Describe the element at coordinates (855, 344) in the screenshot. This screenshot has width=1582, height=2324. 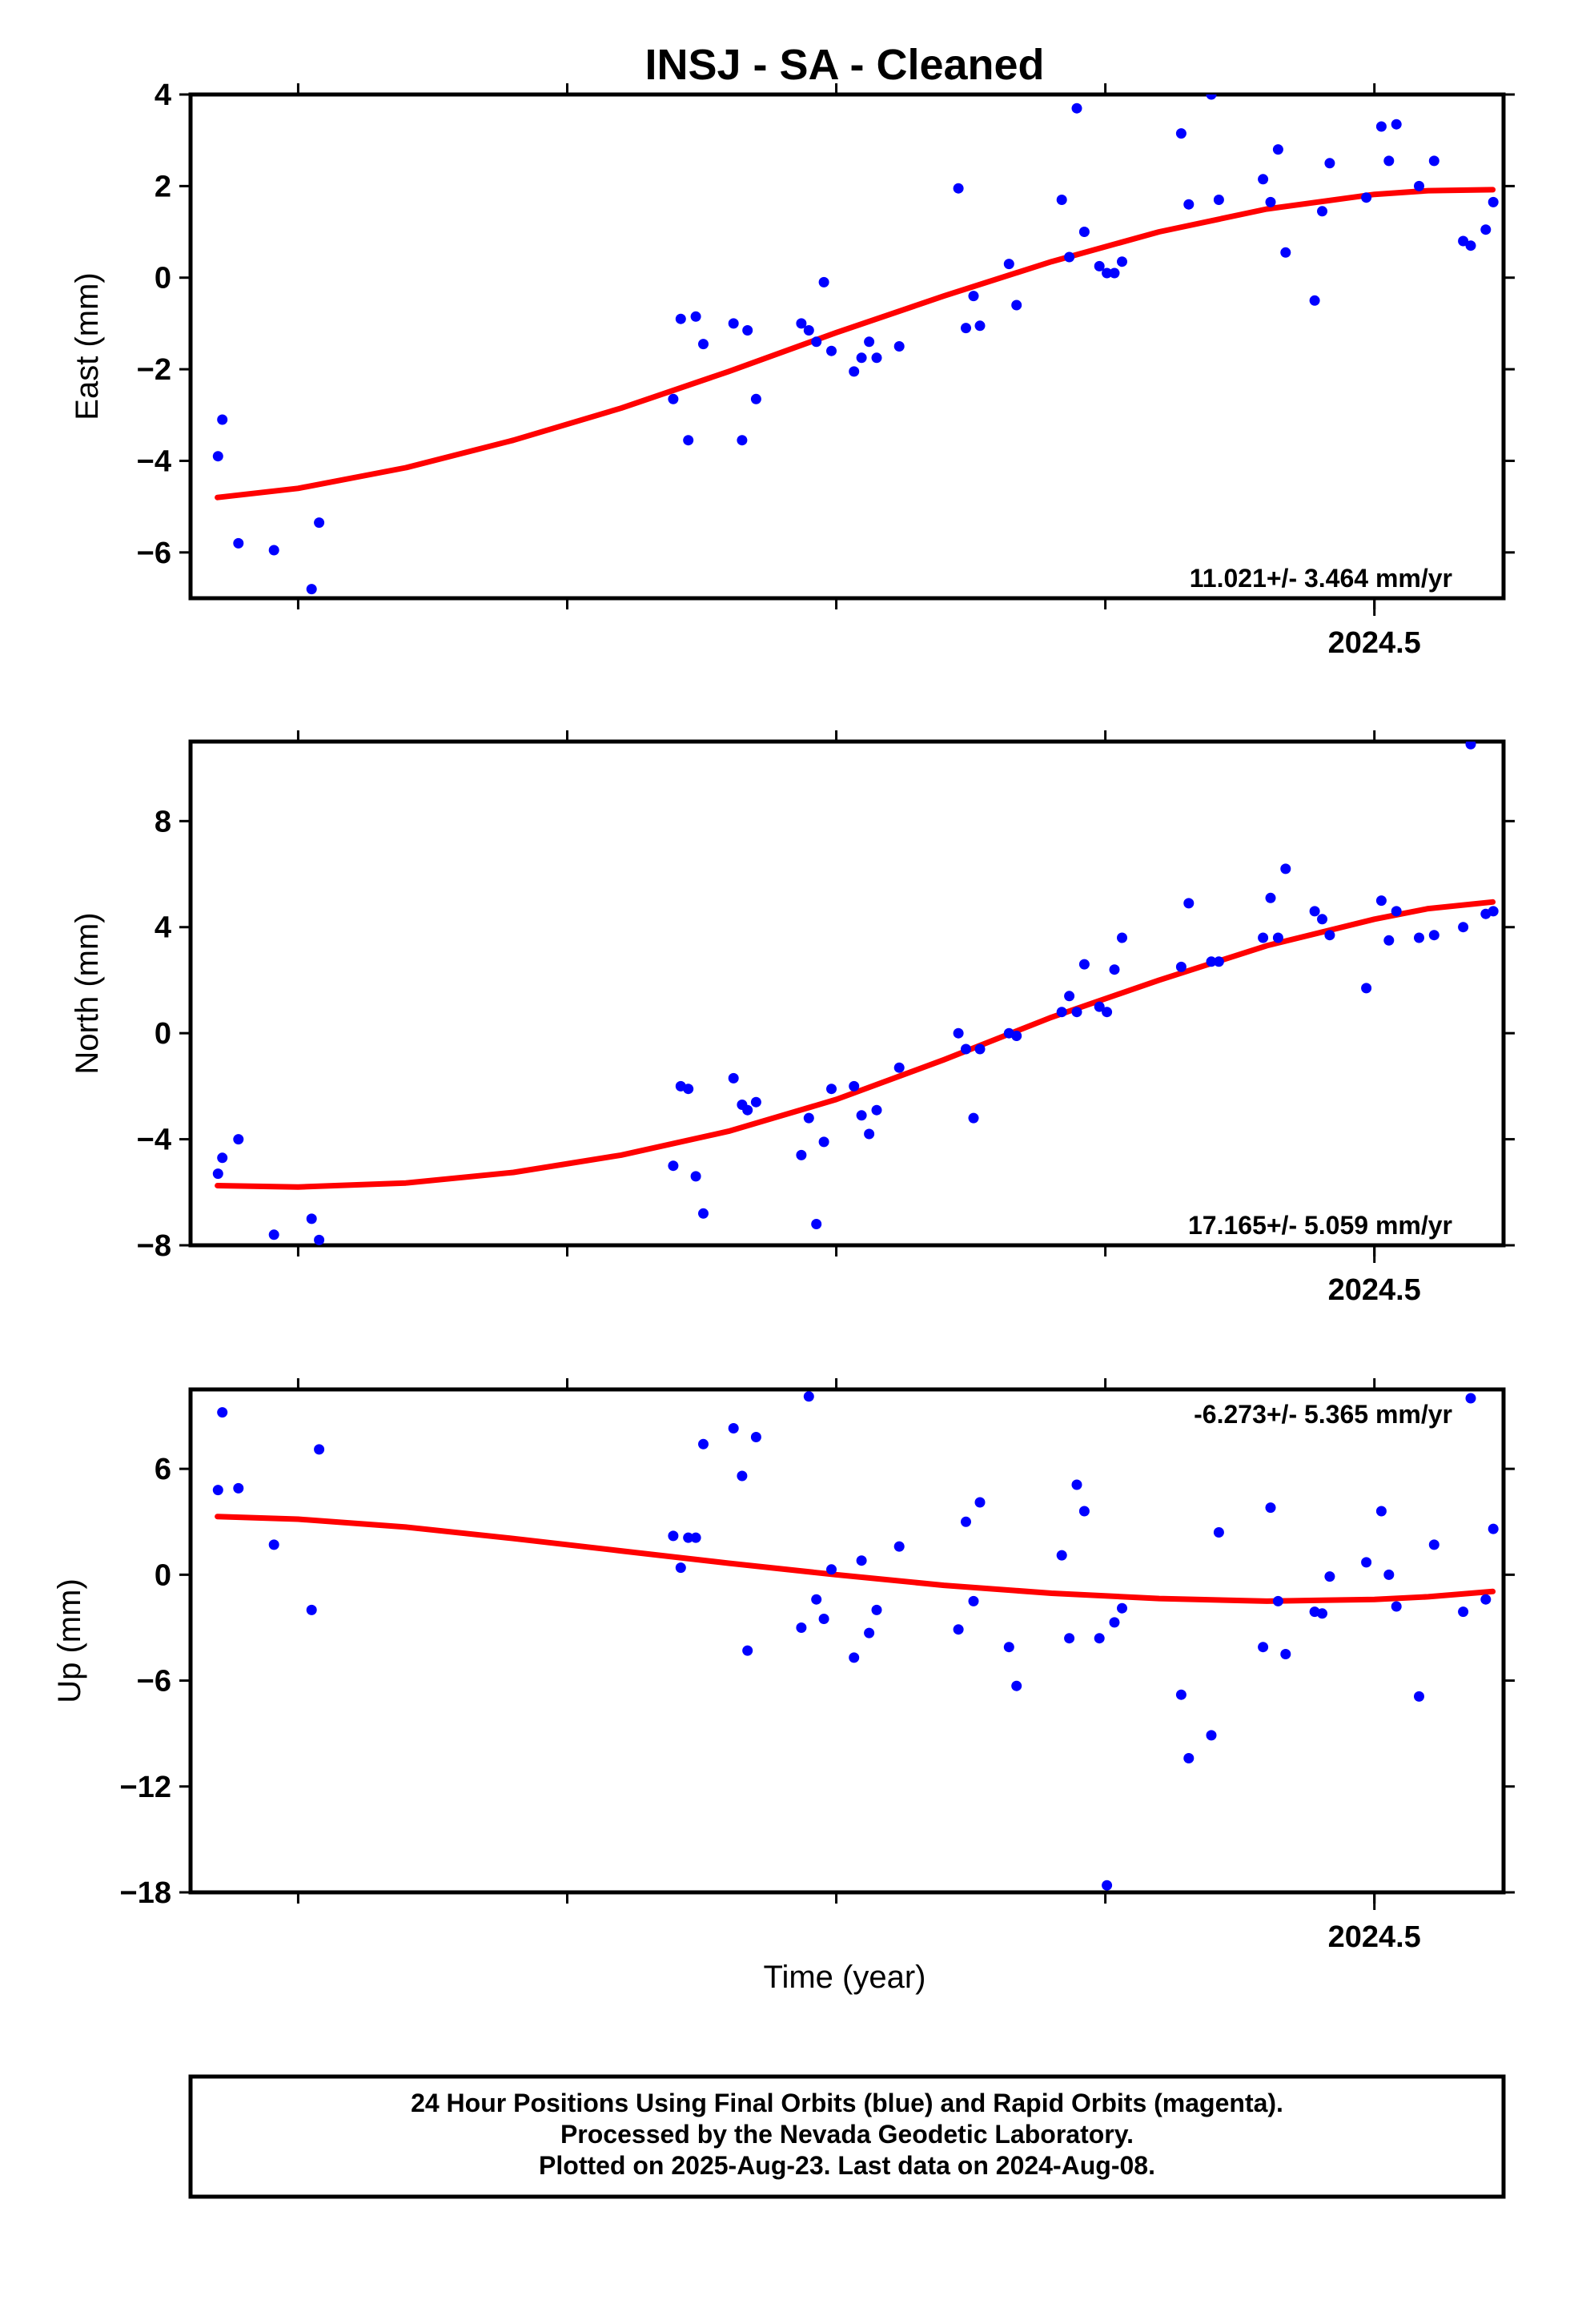
I see `fit-line` at that location.